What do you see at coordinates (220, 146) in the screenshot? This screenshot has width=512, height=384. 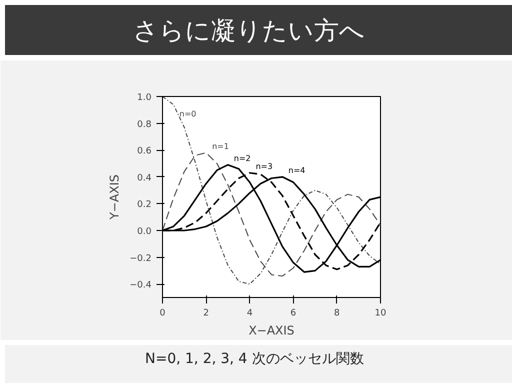 I see `series-label: n=1` at bounding box center [220, 146].